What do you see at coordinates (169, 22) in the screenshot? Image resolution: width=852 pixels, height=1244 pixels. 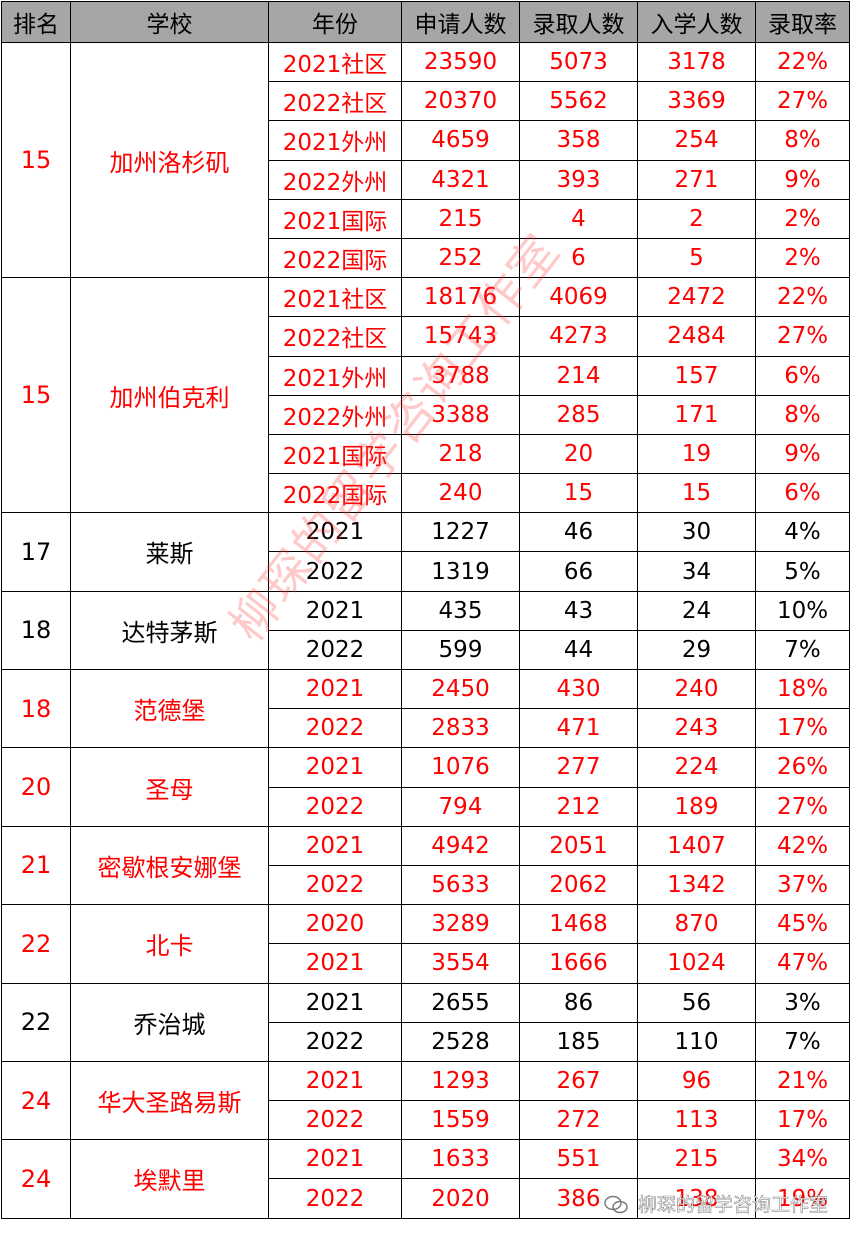 I see `header-school: 学校` at bounding box center [169, 22].